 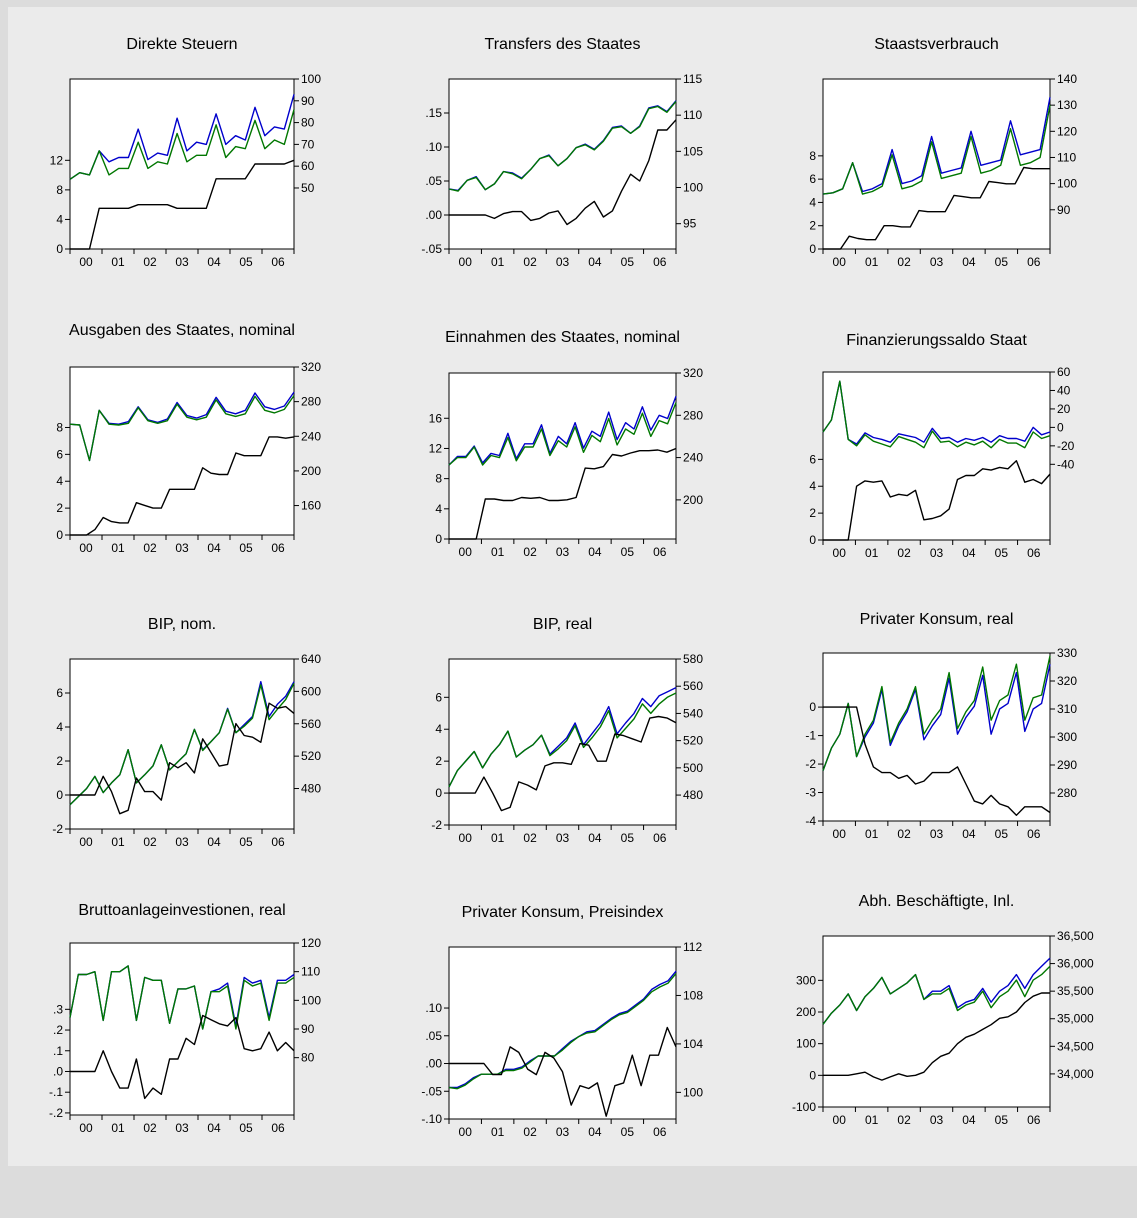 I want to click on right-axis-tick-label: 70, so click(x=308, y=144).